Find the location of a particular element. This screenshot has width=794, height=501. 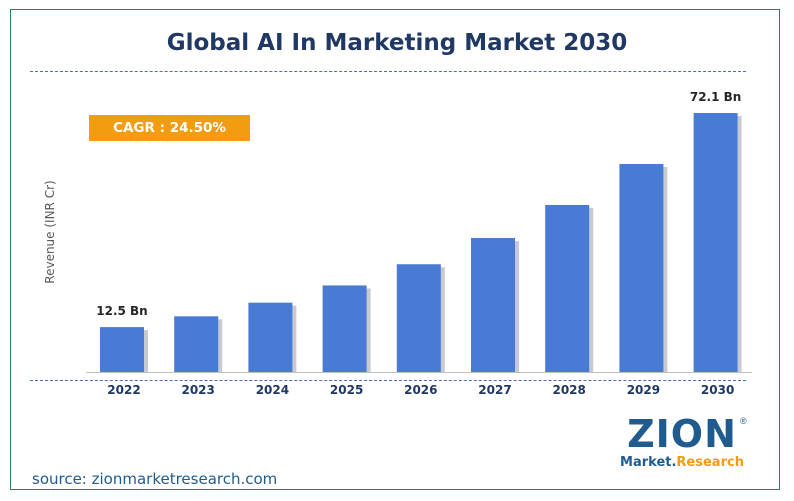

x-tick-label: 2027 is located at coordinates (494, 390).